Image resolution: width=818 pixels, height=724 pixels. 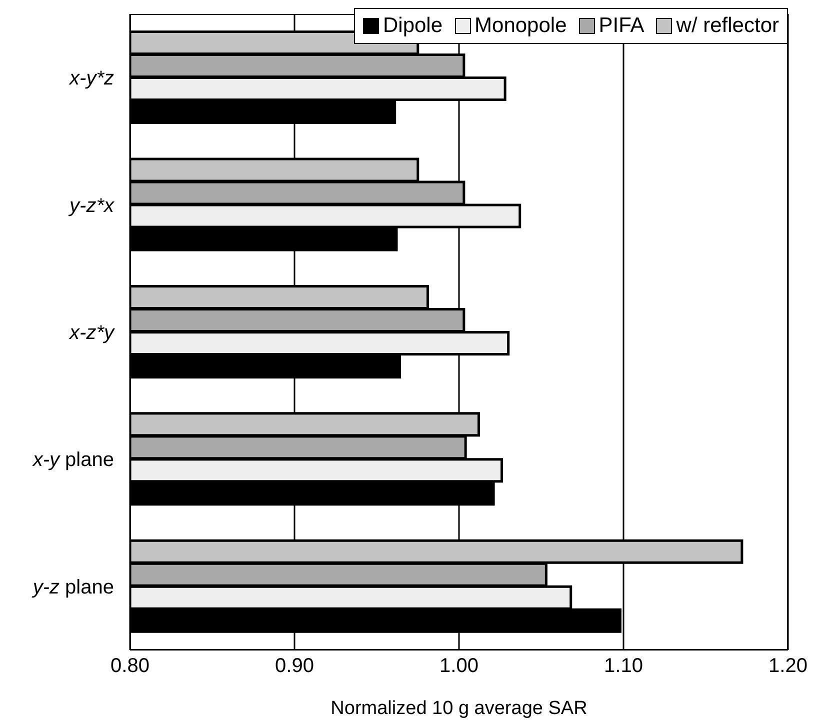 What do you see at coordinates (621, 26) in the screenshot?
I see `legend-label: PIFA` at bounding box center [621, 26].